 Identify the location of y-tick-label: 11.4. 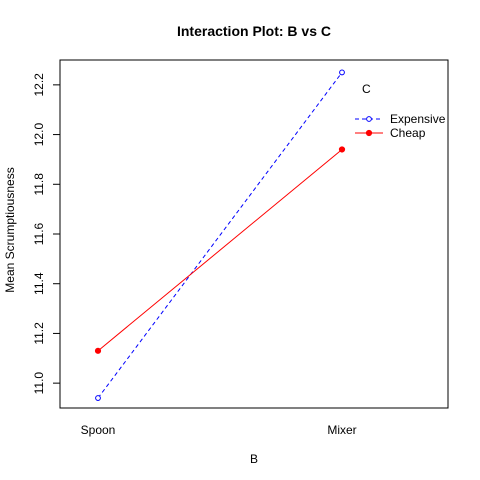
(39, 283).